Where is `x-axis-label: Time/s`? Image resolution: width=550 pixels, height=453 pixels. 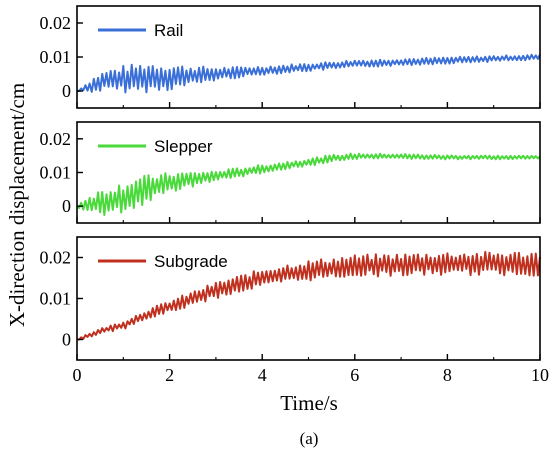 x-axis-label: Time/s is located at coordinates (309, 403).